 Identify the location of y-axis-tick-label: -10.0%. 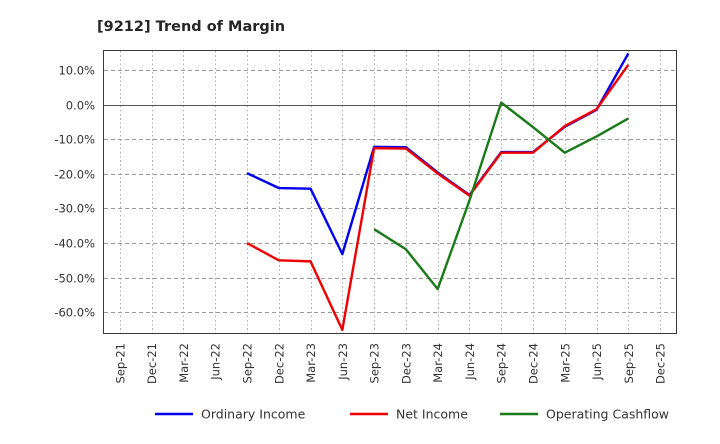
(74, 140).